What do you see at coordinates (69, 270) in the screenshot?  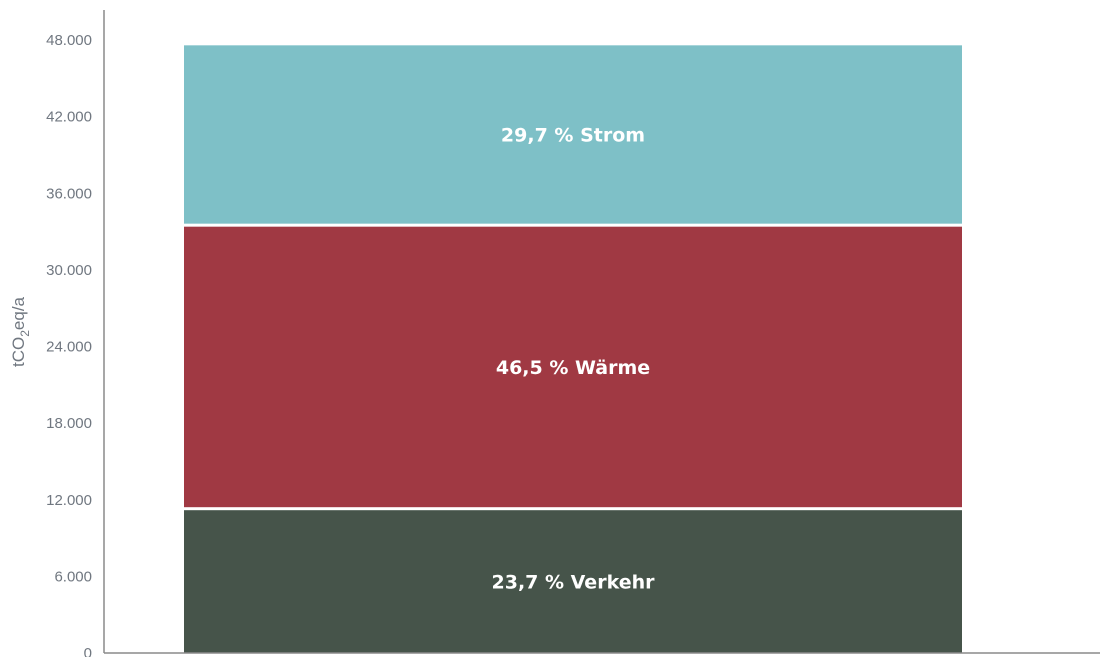 I see `y-tick-label: 30.000` at bounding box center [69, 270].